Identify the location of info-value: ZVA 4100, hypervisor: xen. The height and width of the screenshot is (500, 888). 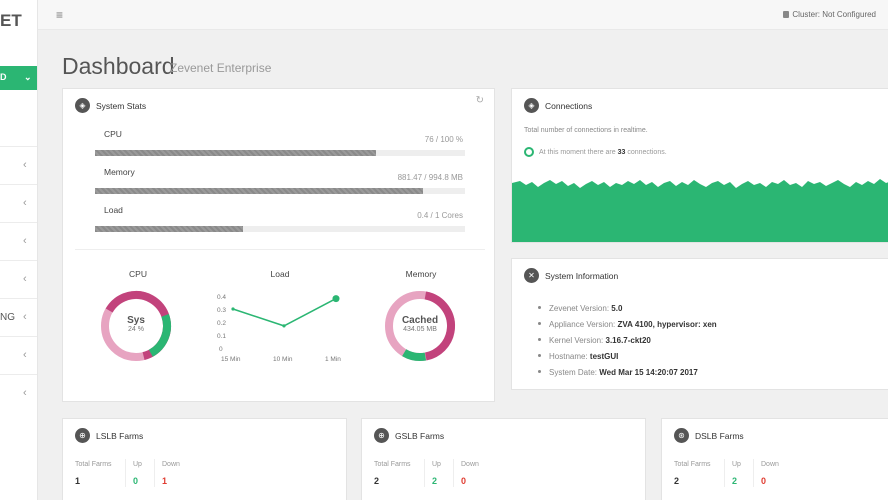
(667, 324).